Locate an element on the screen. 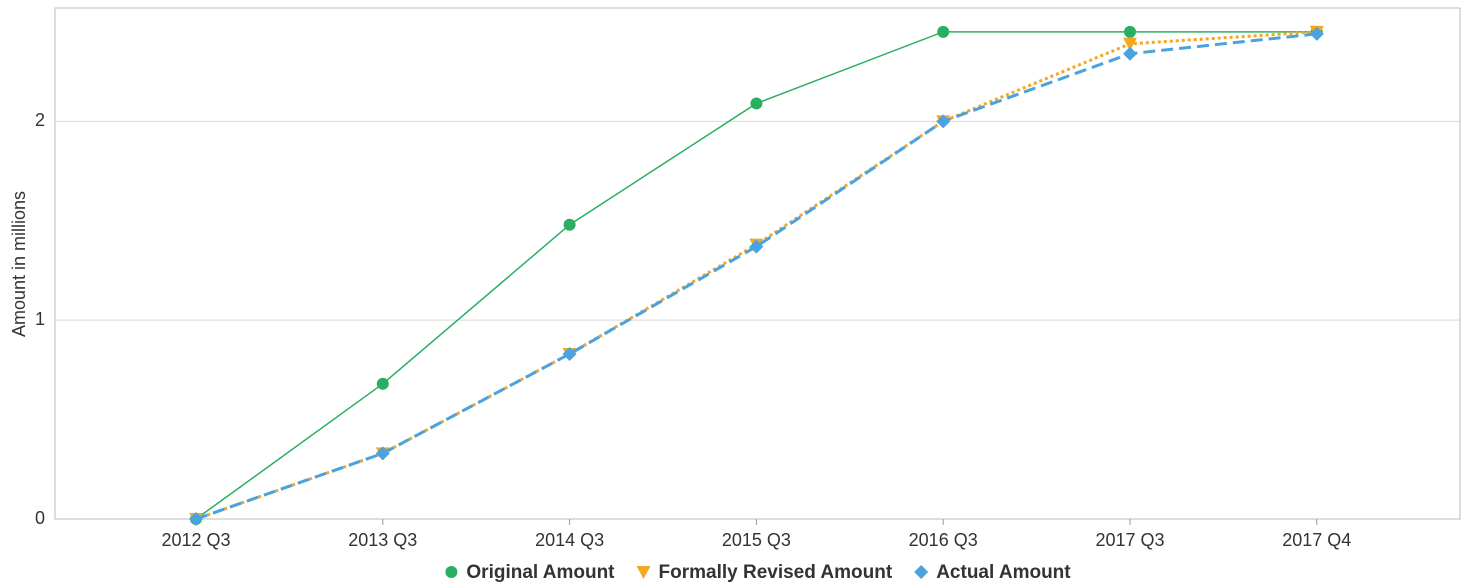  x-tick-label: 2012 Q3 is located at coordinates (195, 540).